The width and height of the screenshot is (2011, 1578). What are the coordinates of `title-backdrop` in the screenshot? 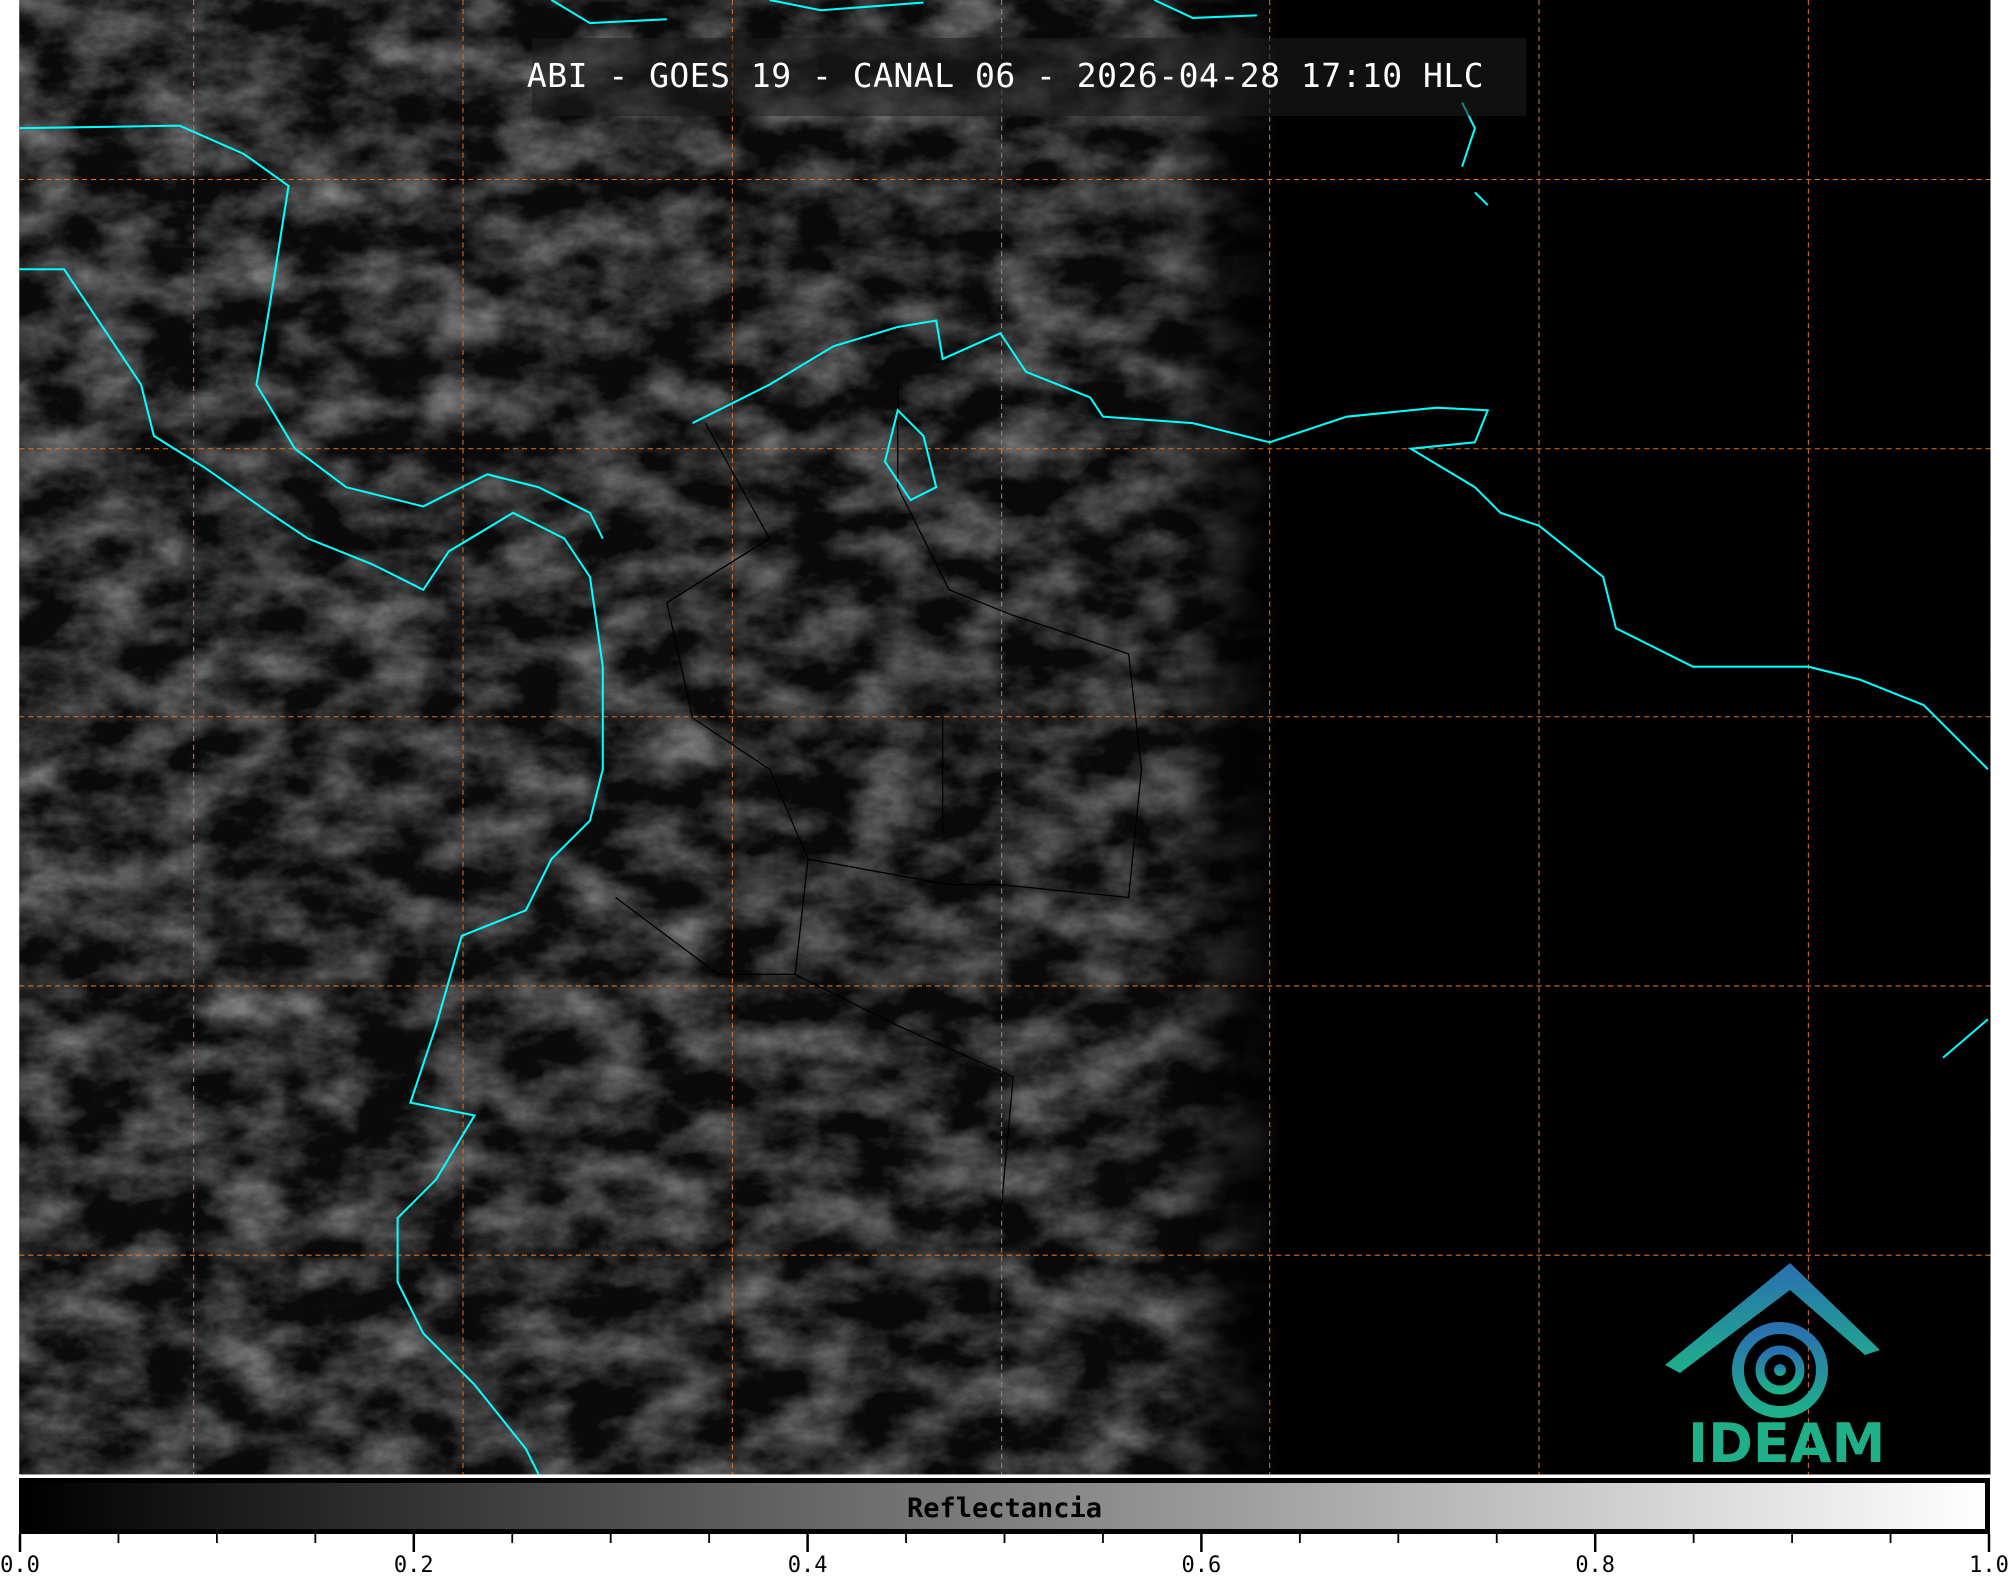 It's located at (1029, 77).